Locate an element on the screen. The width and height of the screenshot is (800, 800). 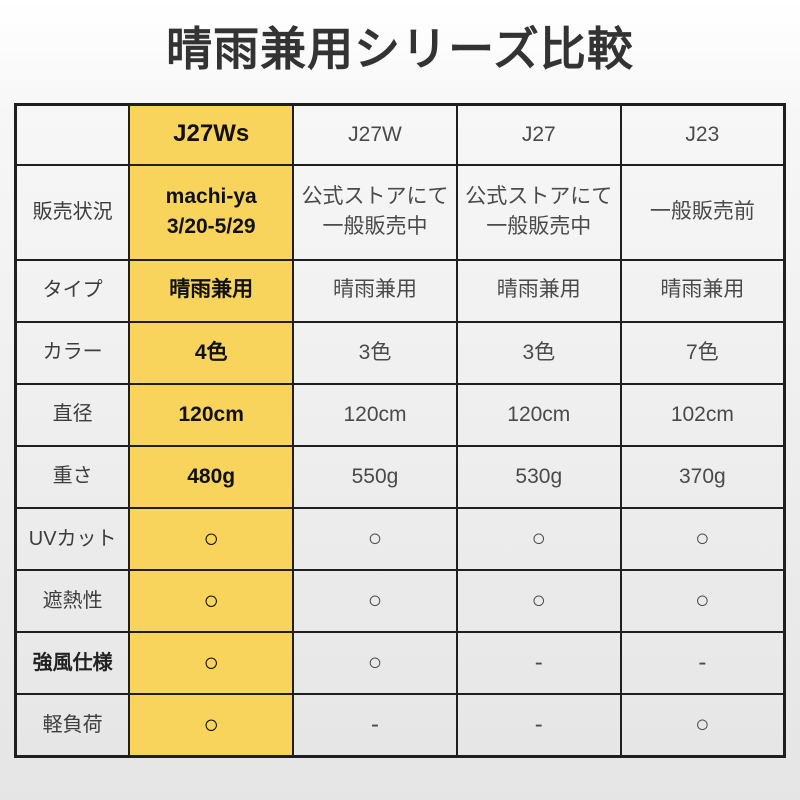
table-row: 直径 120cm 120cm 120cm 102cm is located at coordinates (400, 414).